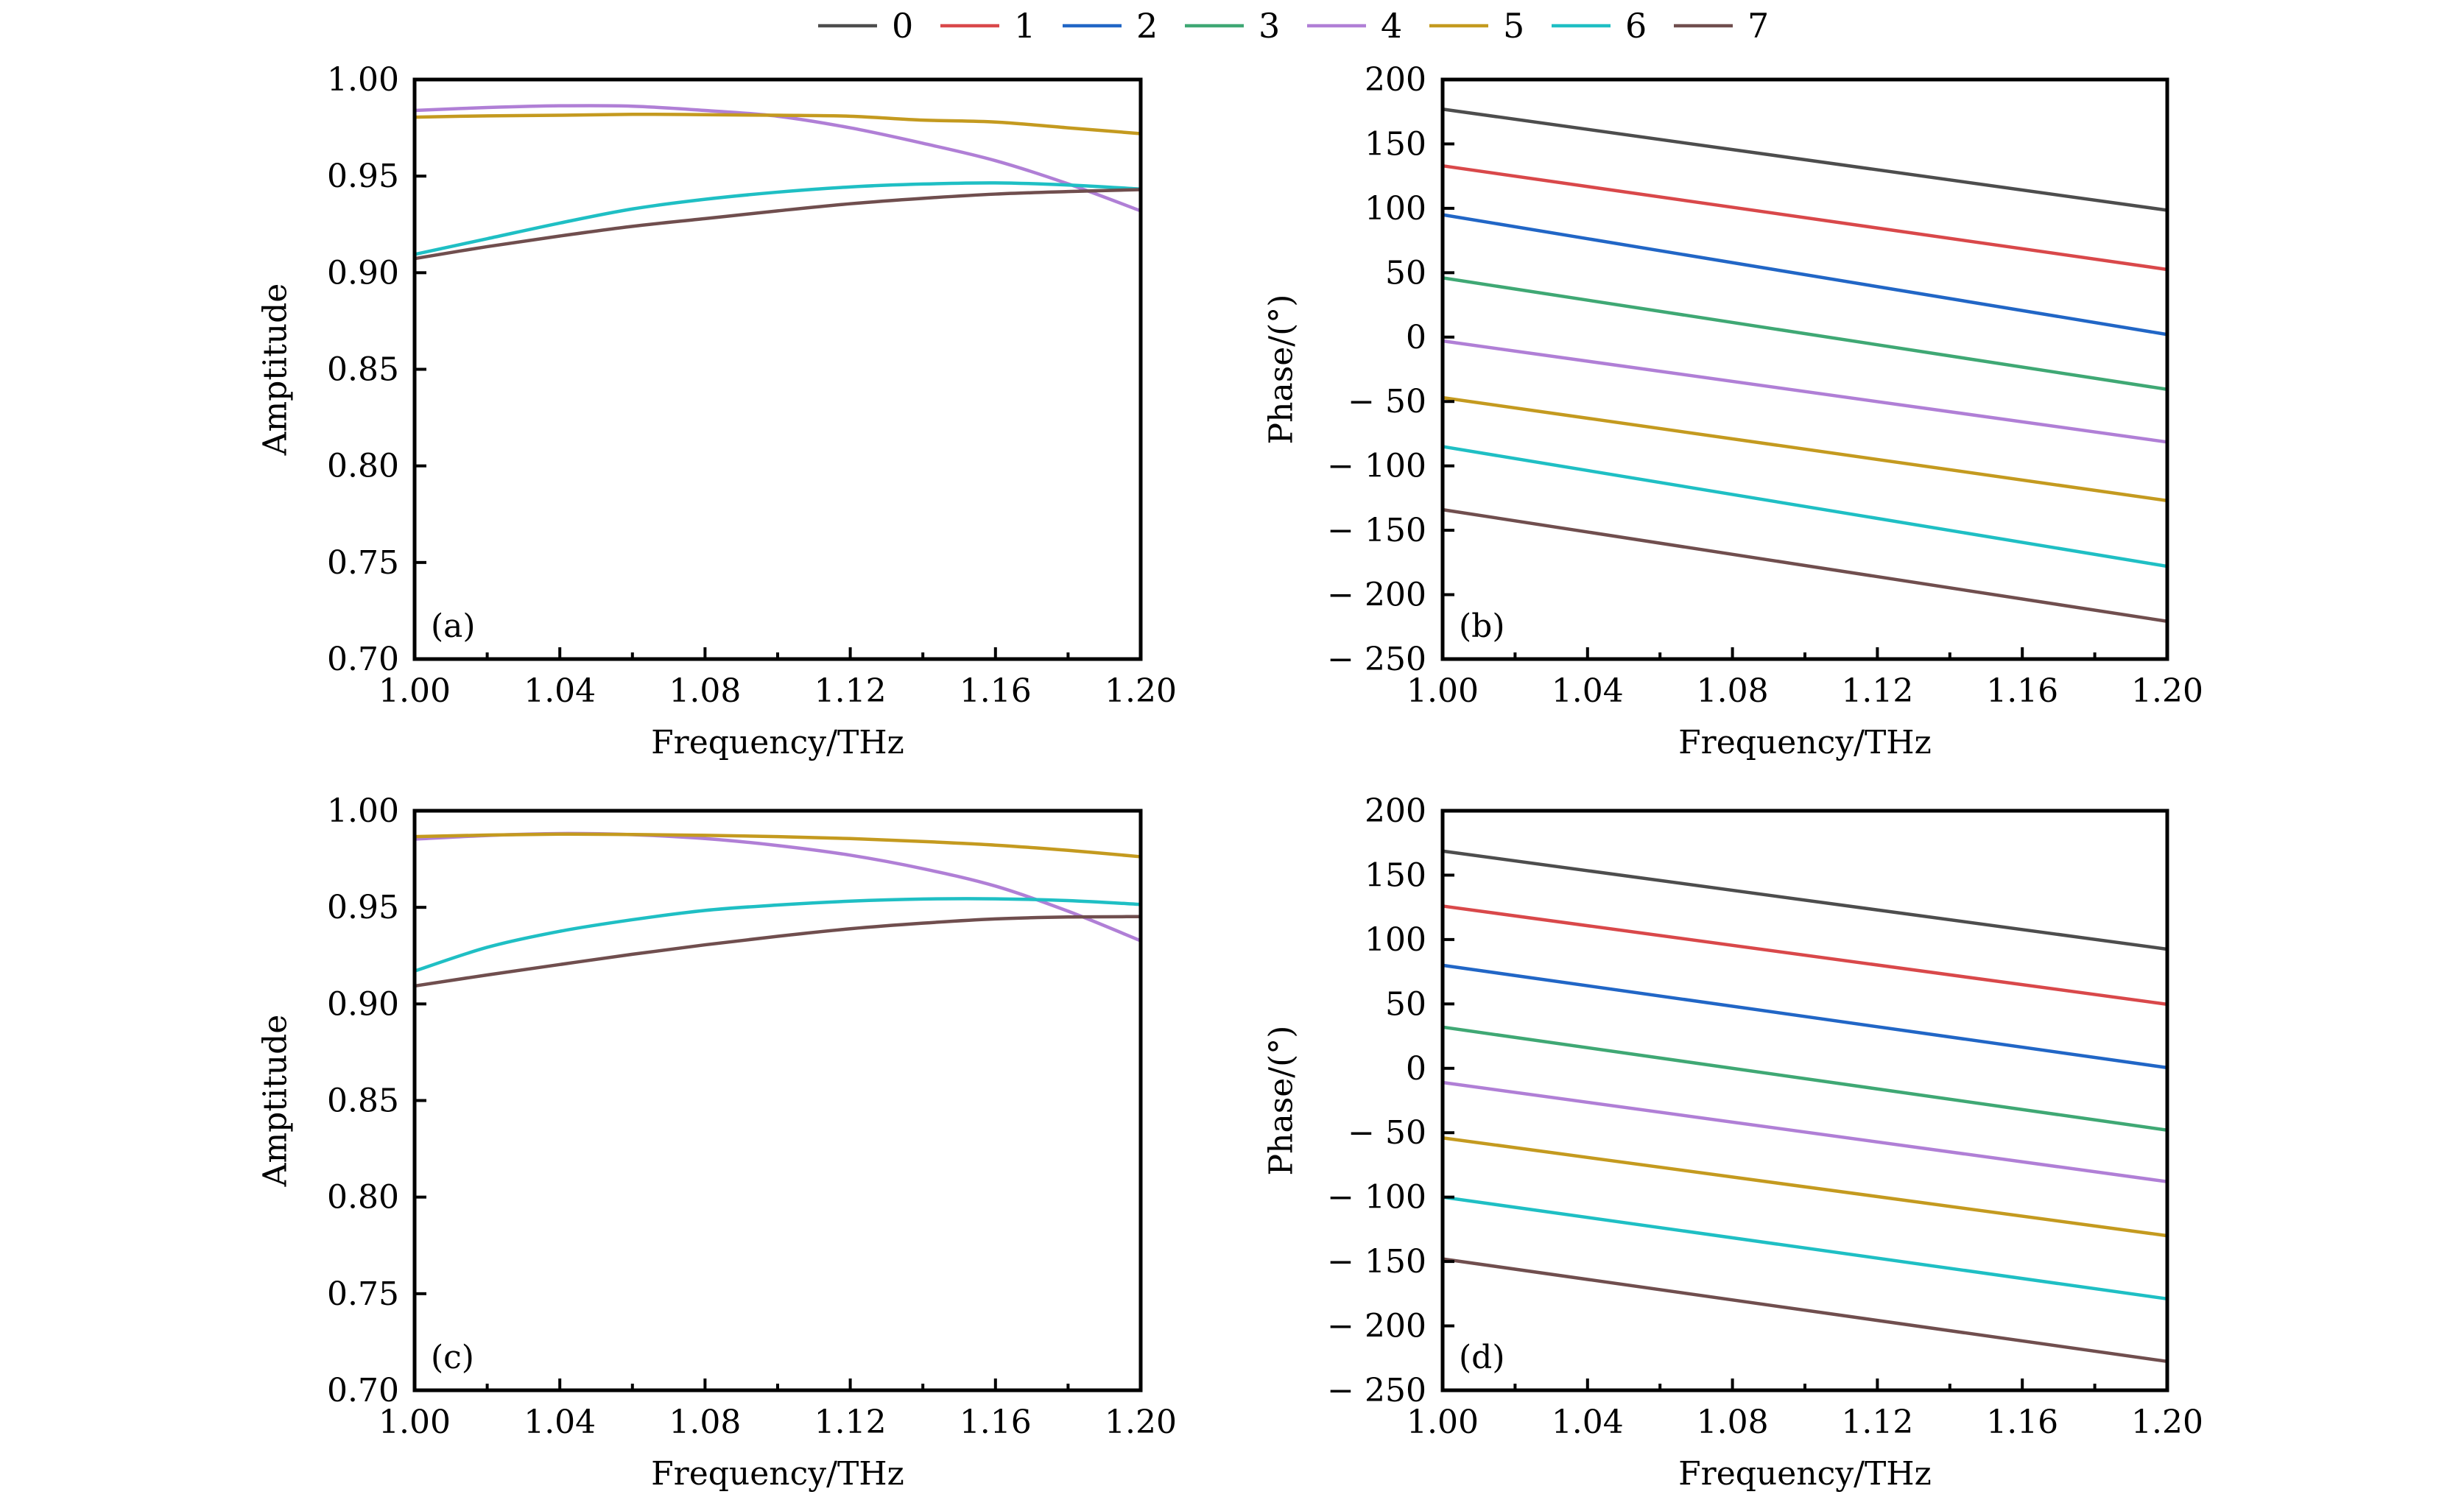  I want to click on panel-label: (d), so click(1482, 1358).